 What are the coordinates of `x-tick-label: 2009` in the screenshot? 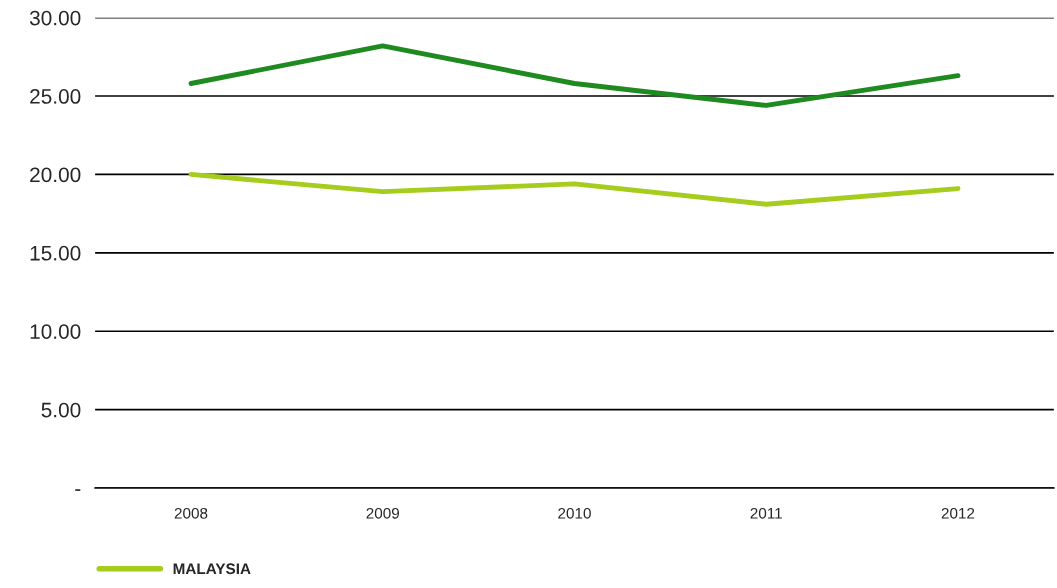 It's located at (383, 513).